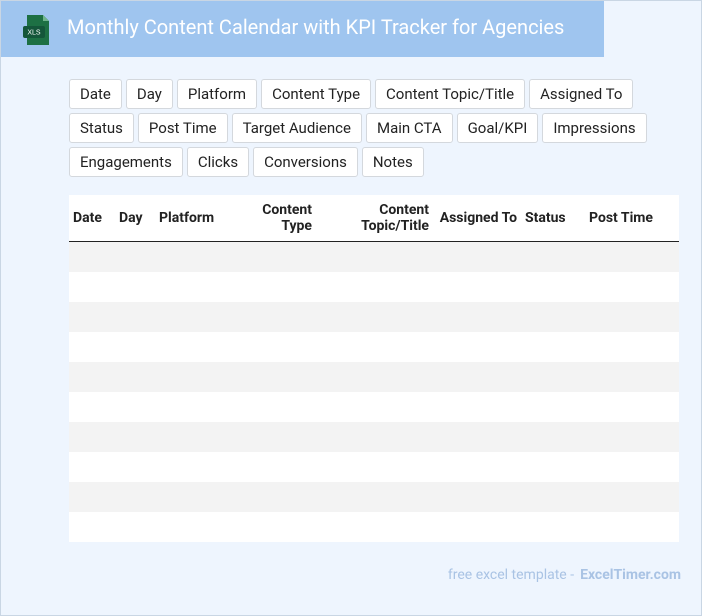 Image resolution: width=702 pixels, height=616 pixels. I want to click on column-tag: Day, so click(149, 94).